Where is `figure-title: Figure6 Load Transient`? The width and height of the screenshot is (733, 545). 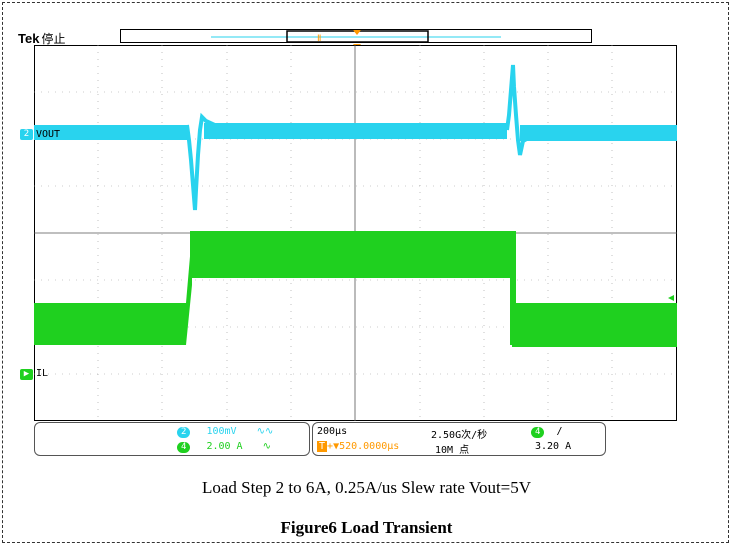
figure-title: Figure6 Load Transient is located at coordinates (366, 527).